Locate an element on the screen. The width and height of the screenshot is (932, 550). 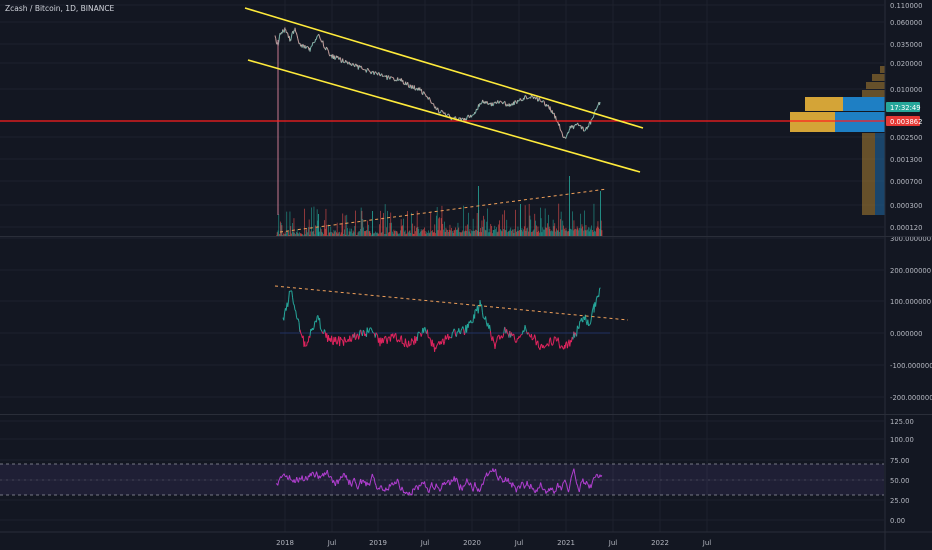
volume-profile-bar is located at coordinates (868, 174).